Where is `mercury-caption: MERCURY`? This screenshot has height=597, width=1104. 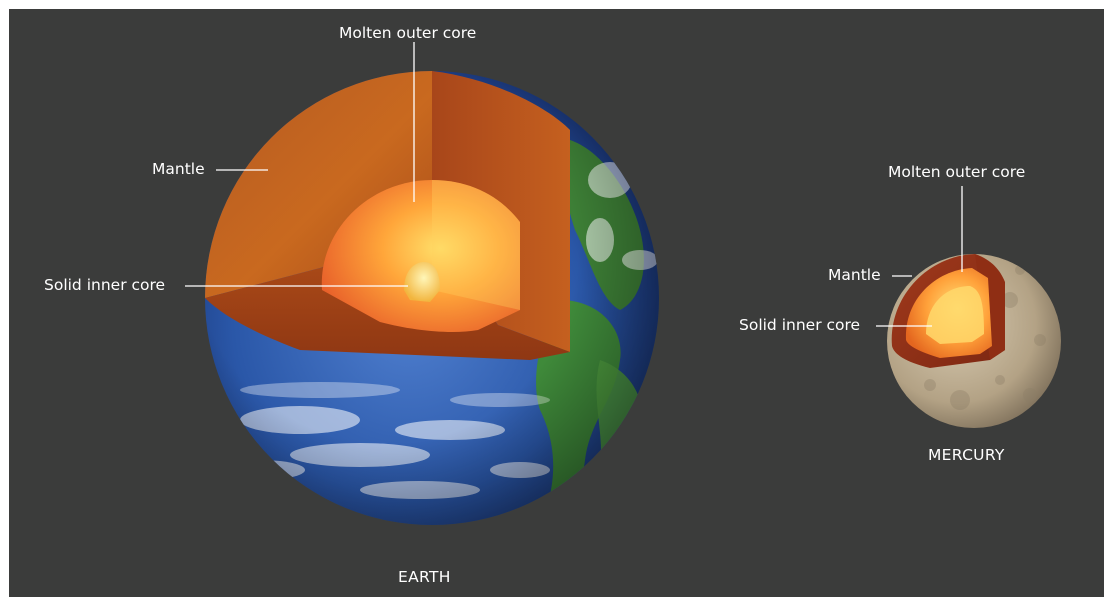
mercury-caption: MERCURY is located at coordinates (966, 455).